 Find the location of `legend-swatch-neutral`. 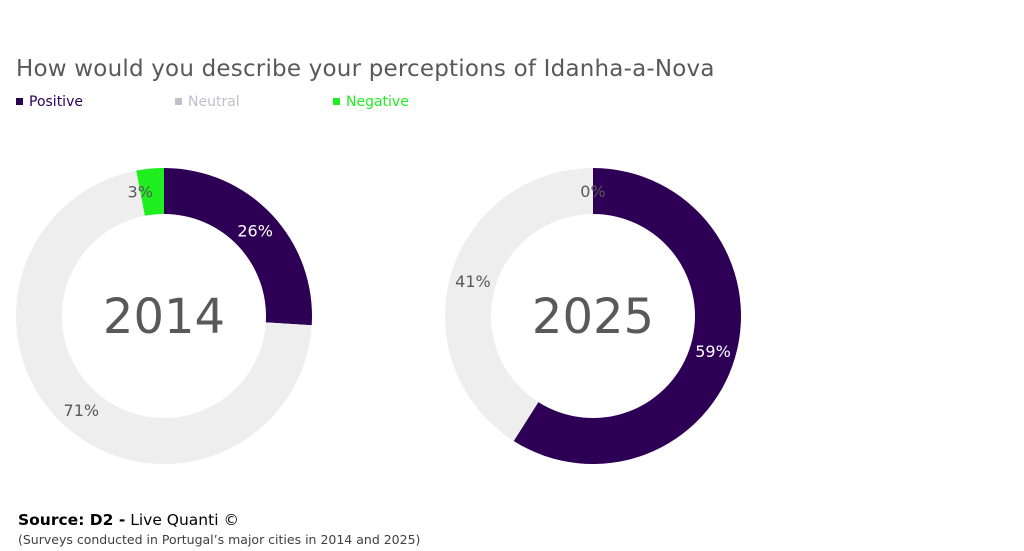

legend-swatch-neutral is located at coordinates (178, 101).